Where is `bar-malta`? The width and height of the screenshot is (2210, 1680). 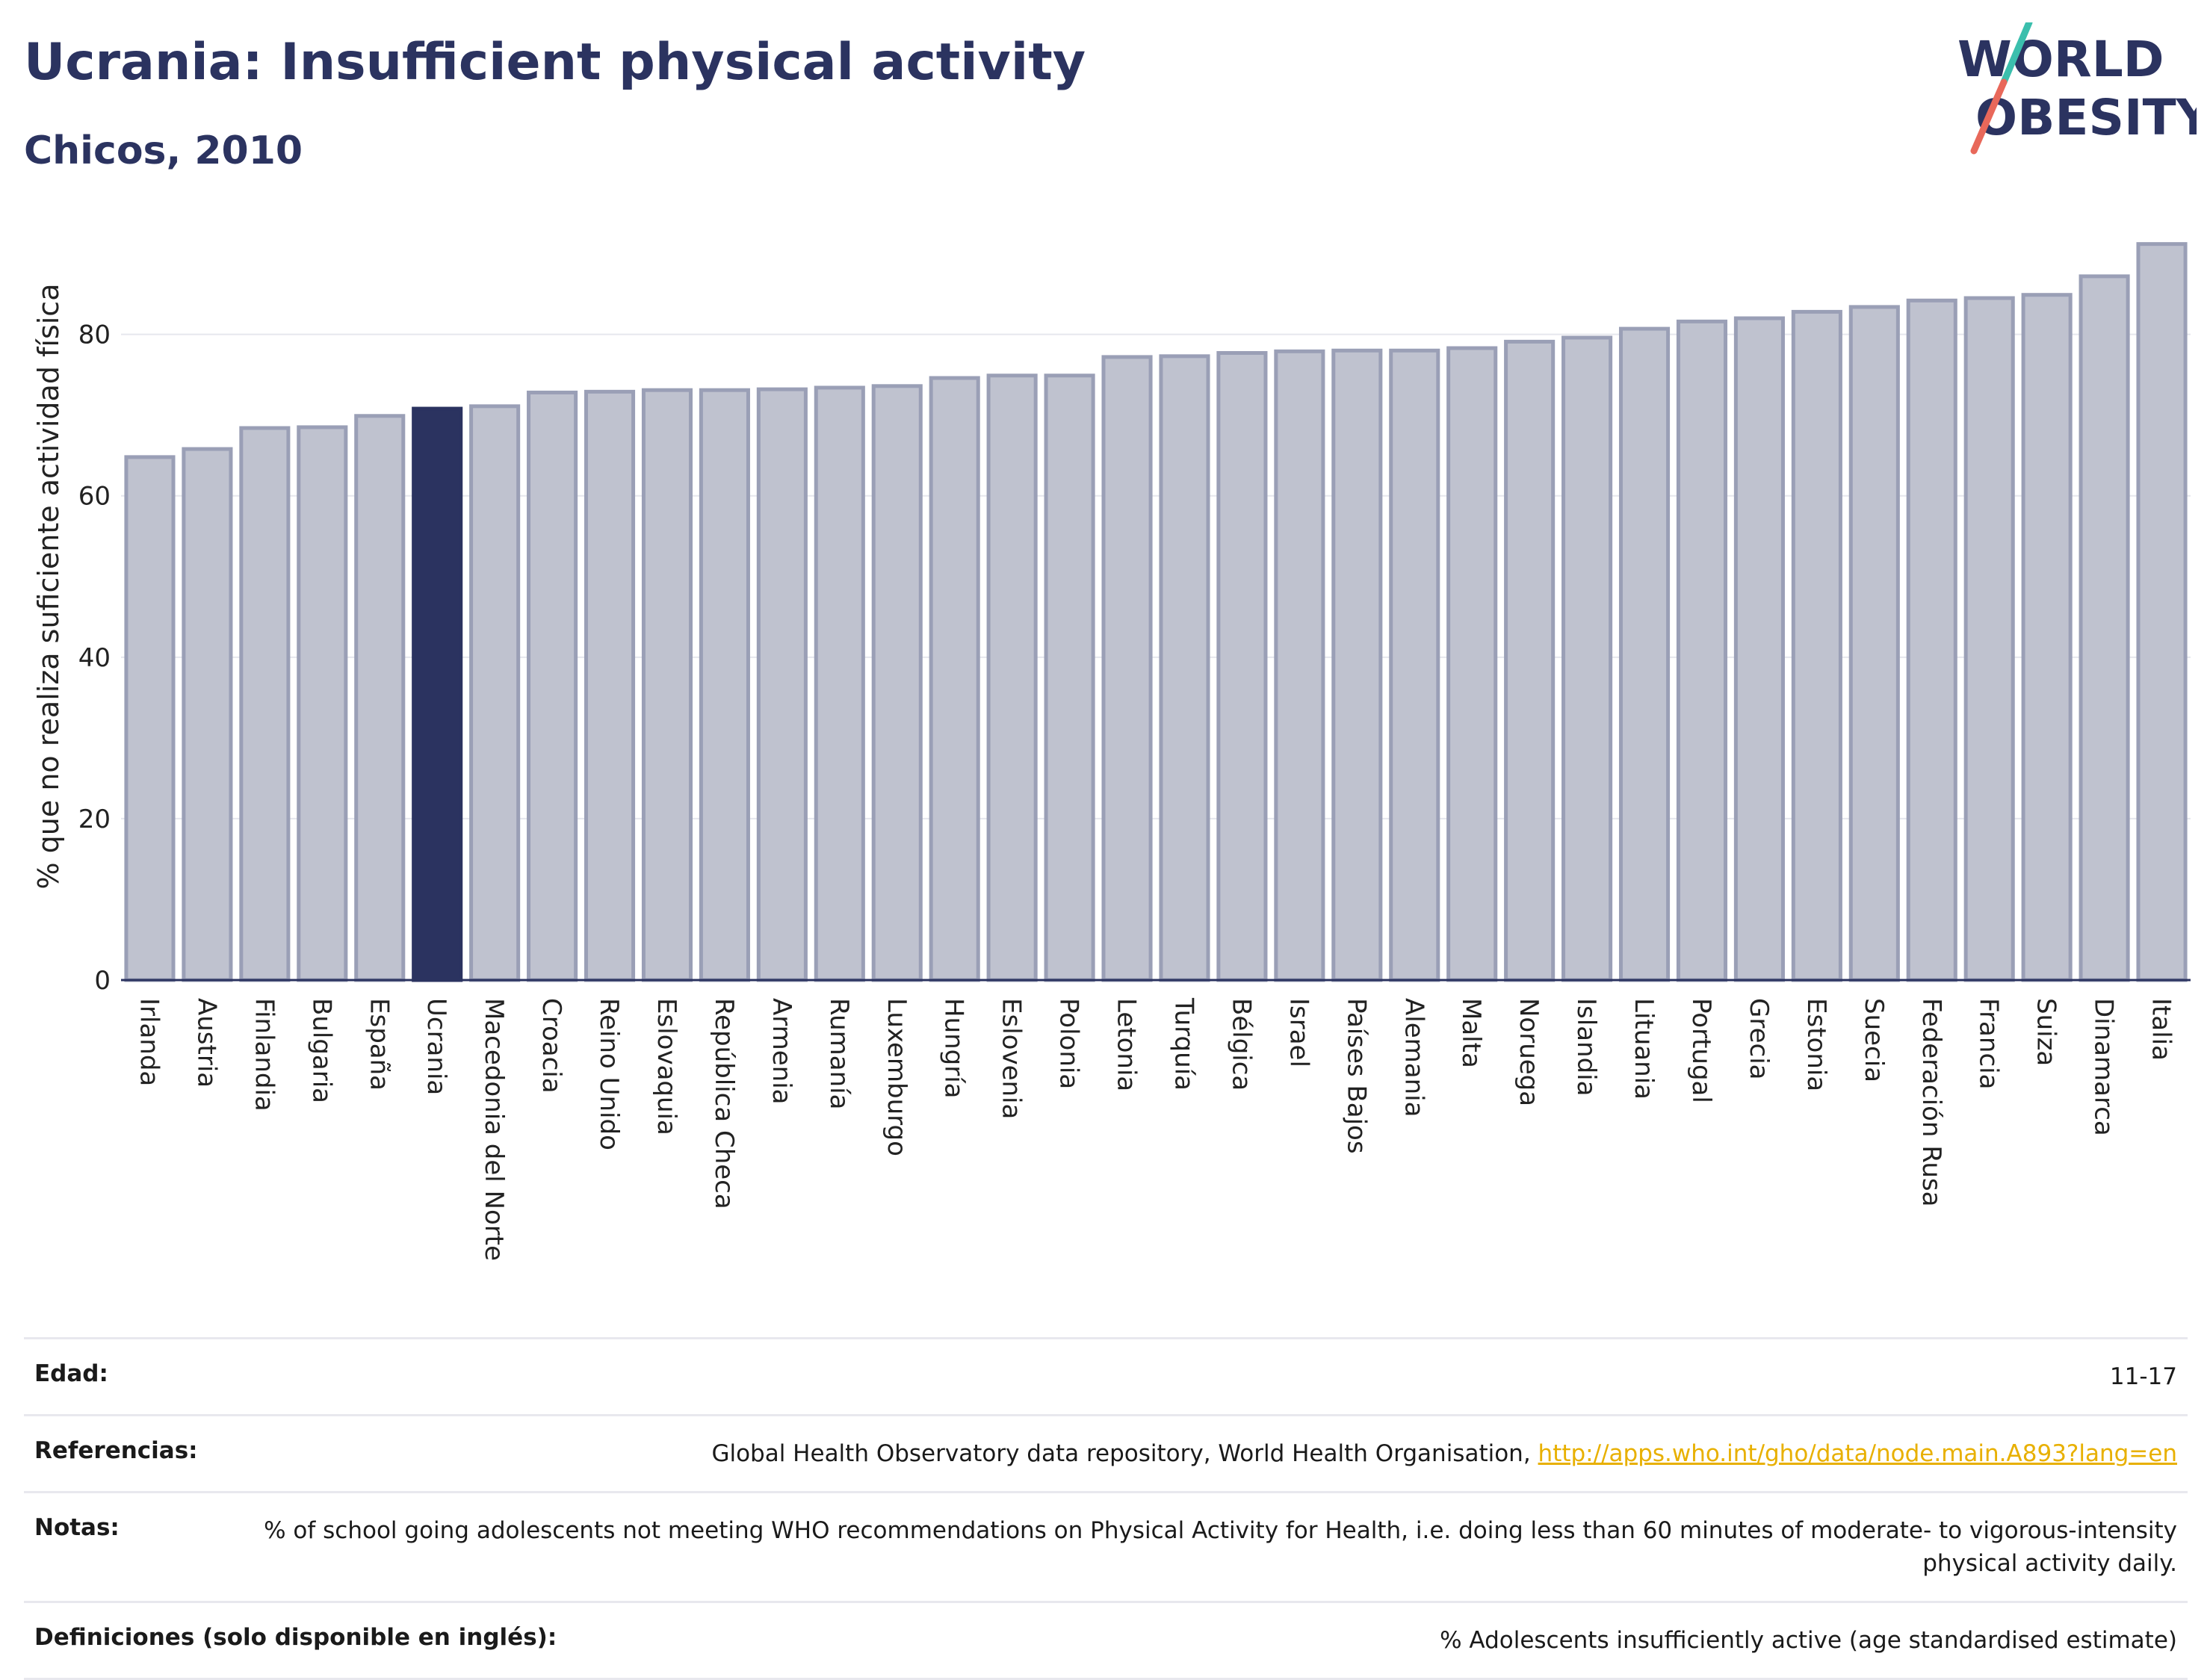
bar-malta is located at coordinates (1472, 664).